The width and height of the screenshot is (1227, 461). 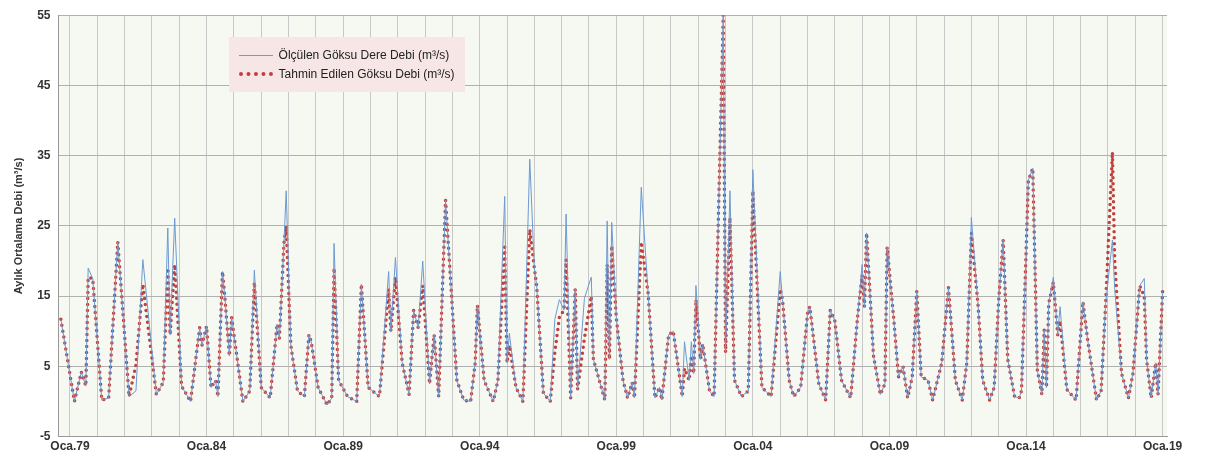 What do you see at coordinates (44, 295) in the screenshot?
I see `y-tick-label: 15` at bounding box center [44, 295].